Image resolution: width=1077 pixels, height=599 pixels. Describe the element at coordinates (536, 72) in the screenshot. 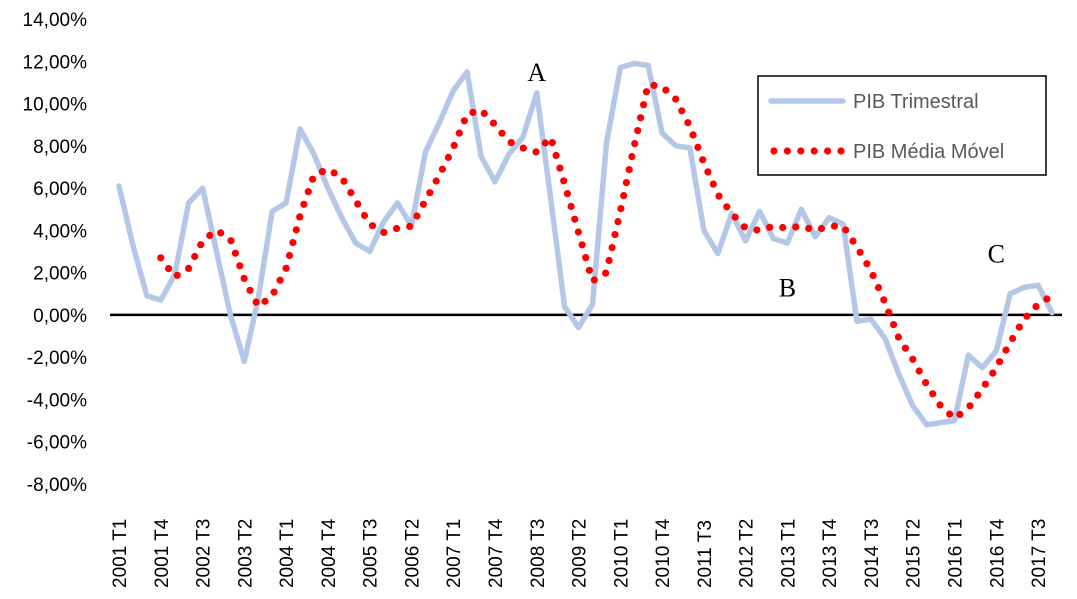

I see `annotation-a: A` at that location.